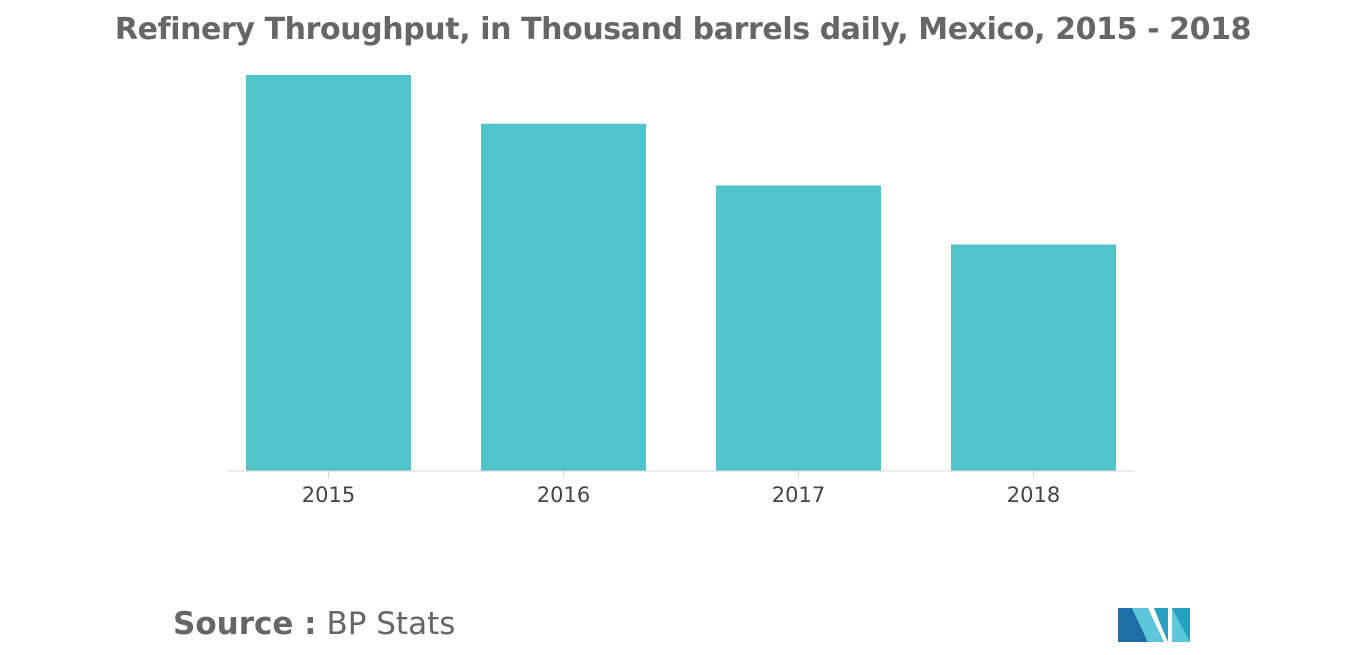 This screenshot has height=655, width=1366. What do you see at coordinates (563, 297) in the screenshot?
I see `bar-2016` at bounding box center [563, 297].